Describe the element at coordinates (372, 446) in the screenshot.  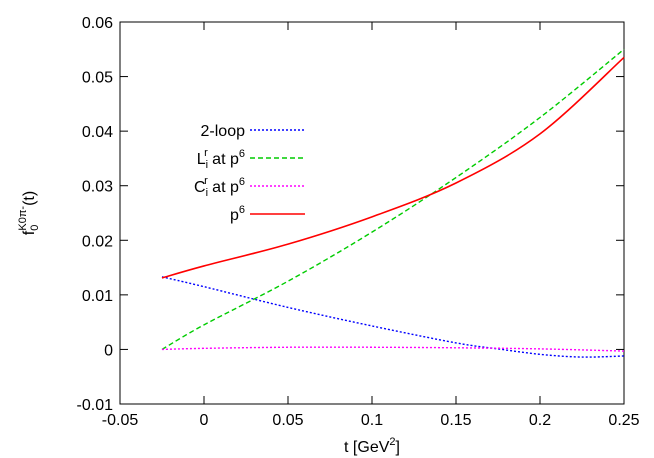
I see `x-axis-title: t [GeV2]` at that location.